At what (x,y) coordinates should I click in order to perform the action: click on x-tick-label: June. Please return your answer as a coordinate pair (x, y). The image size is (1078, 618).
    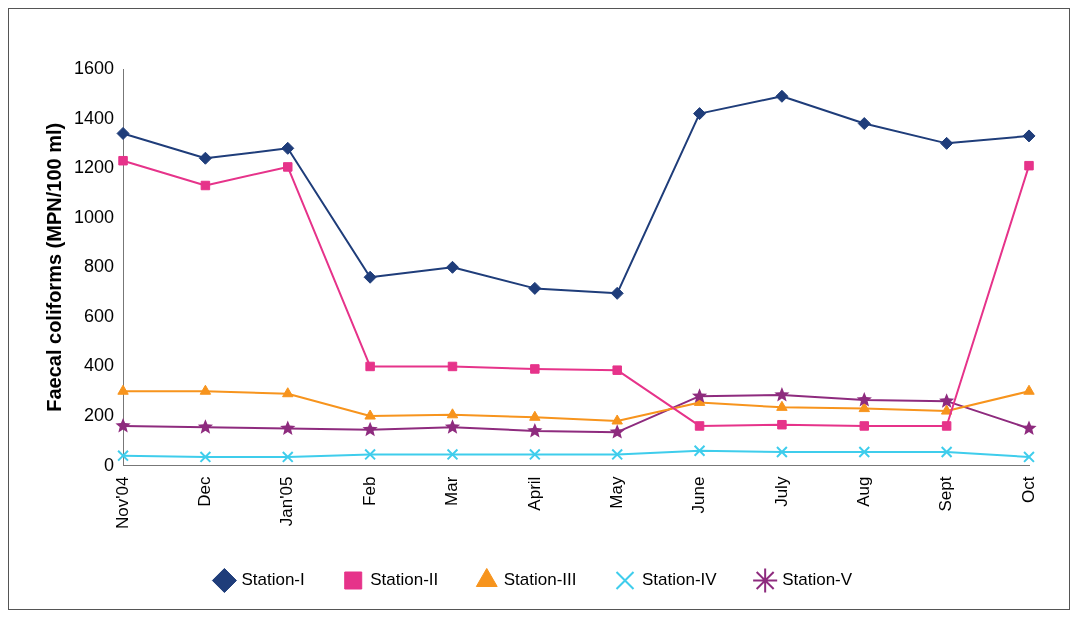
    Looking at the image, I should click on (699, 495).